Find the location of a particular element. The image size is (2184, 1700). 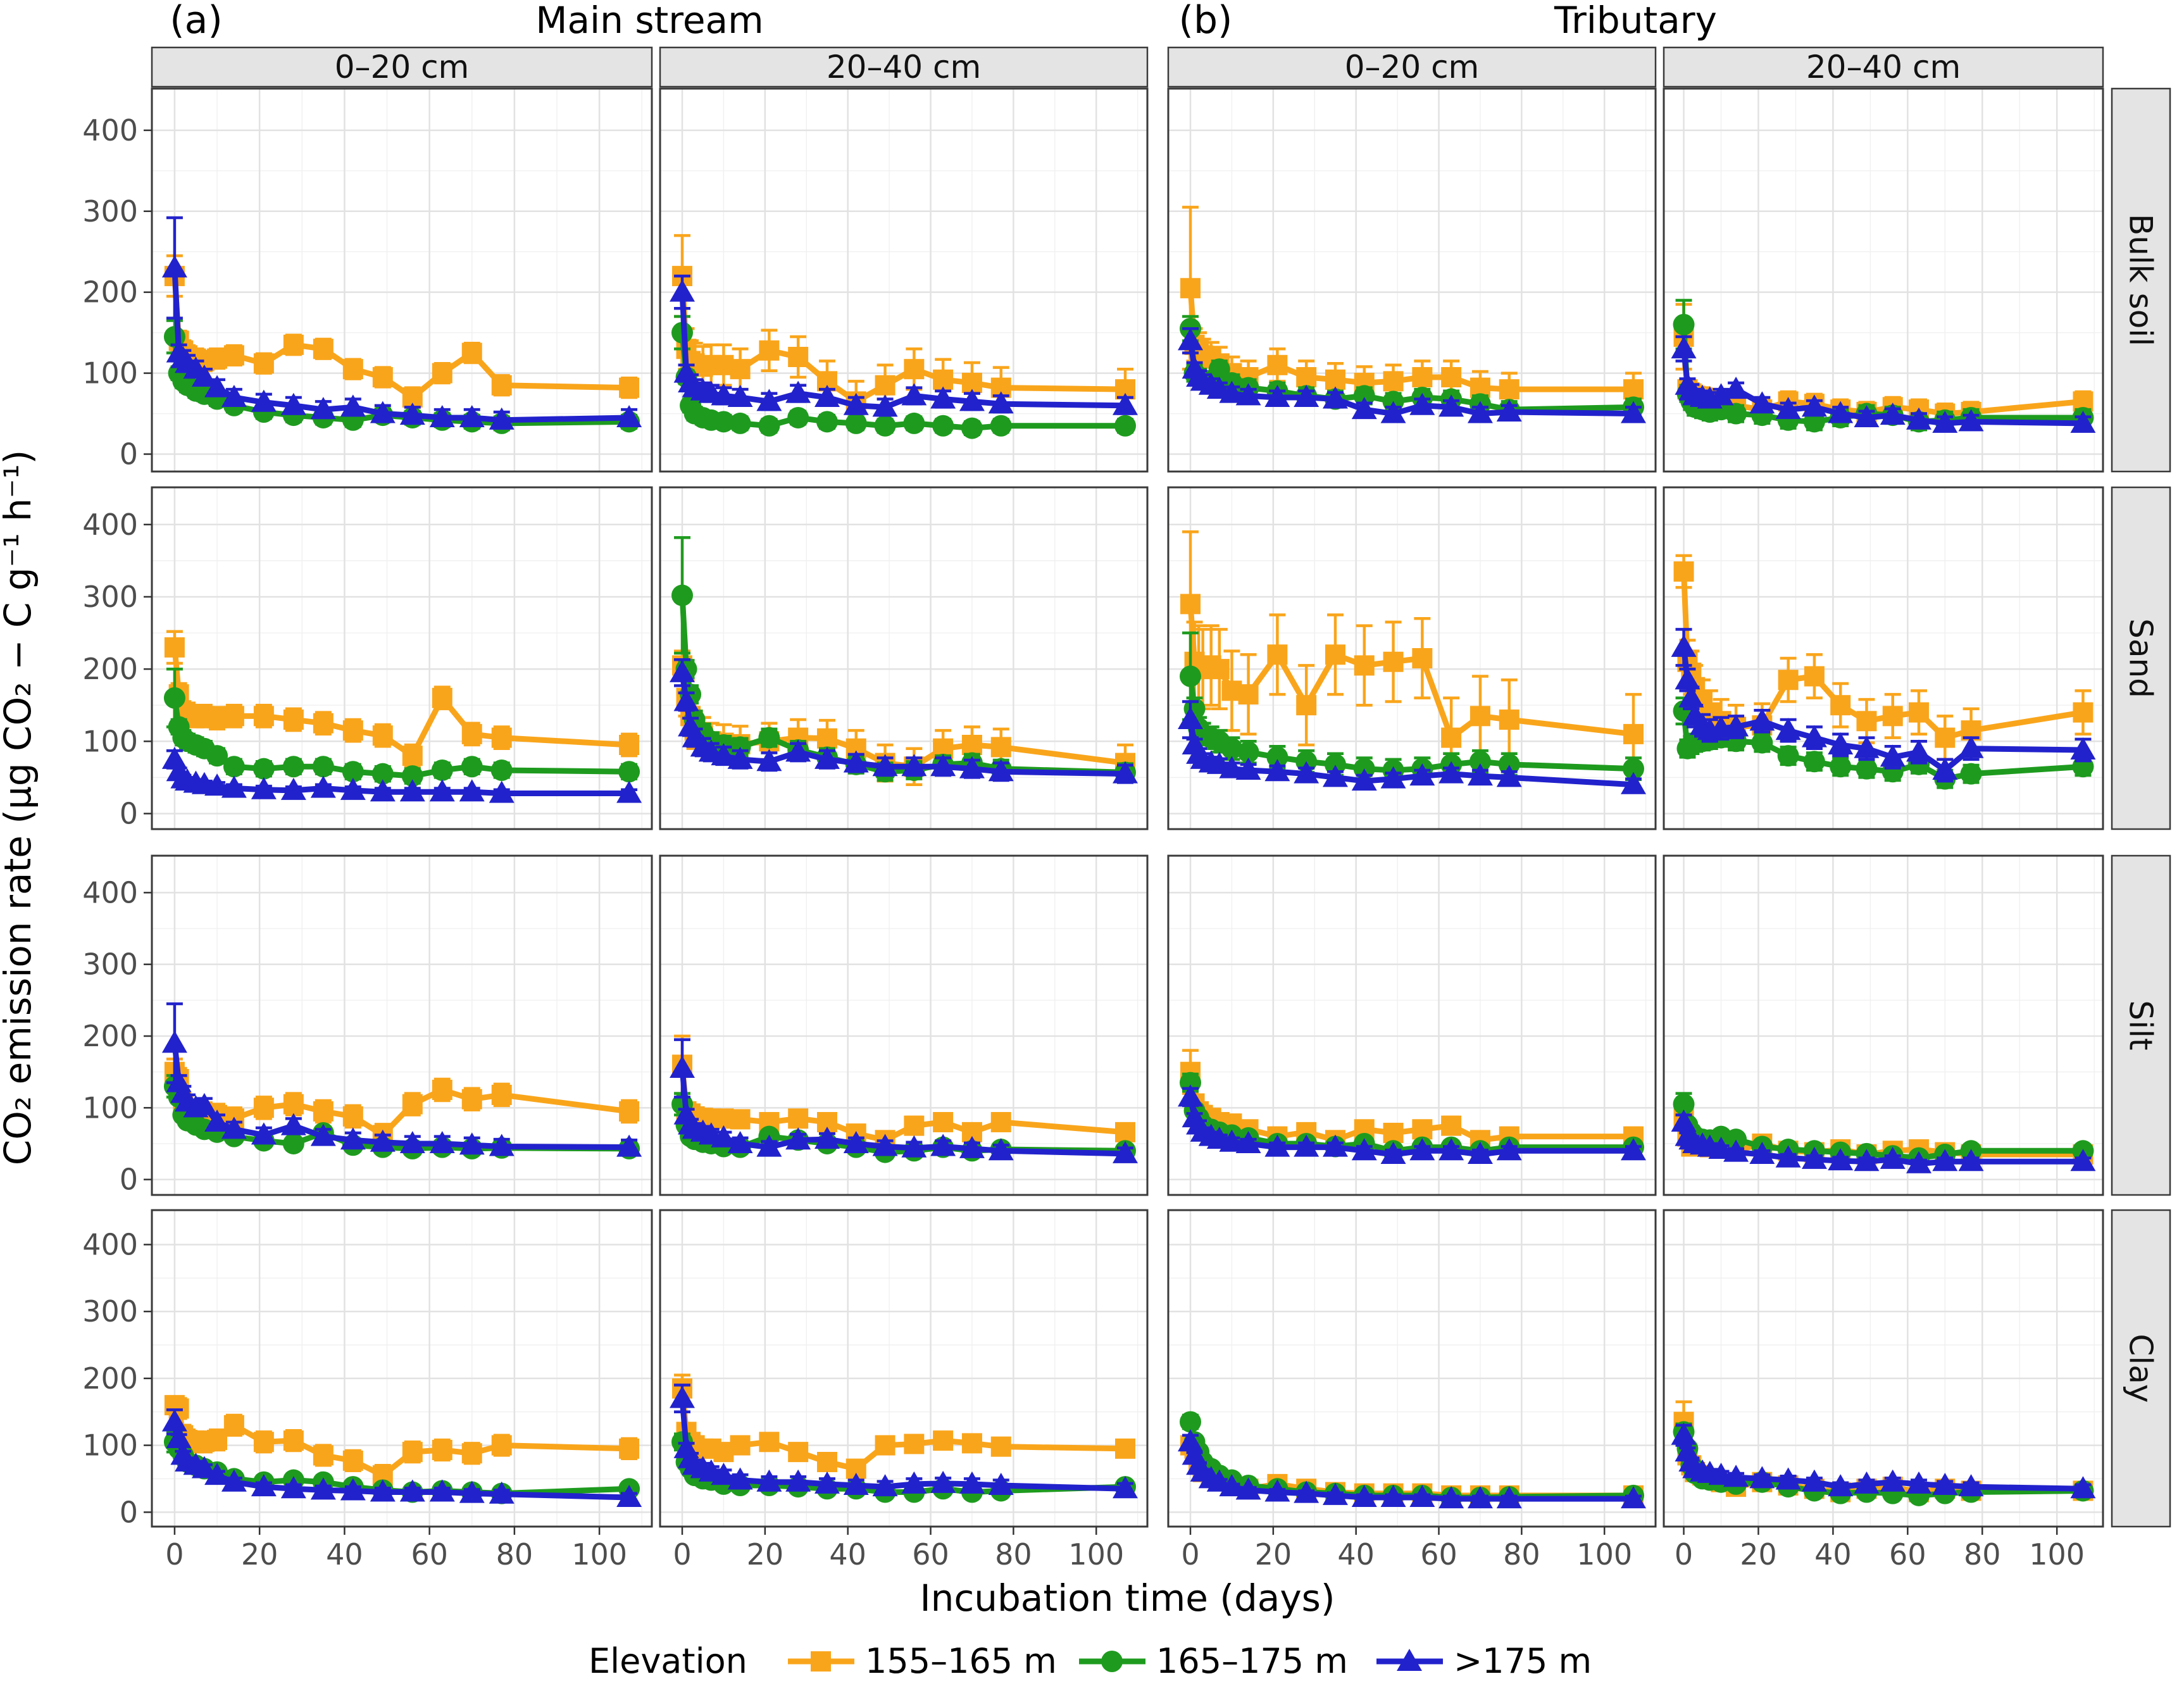

y-tick-label: 400 is located at coordinates (110, 892).